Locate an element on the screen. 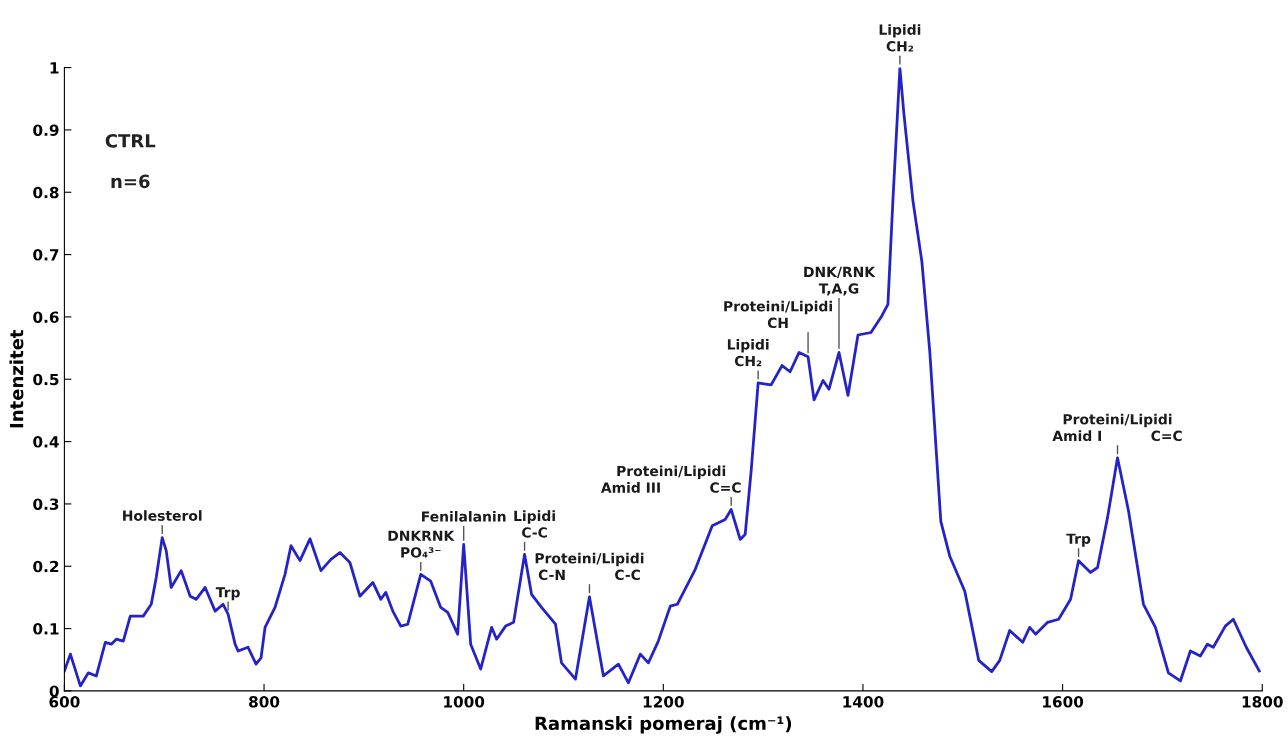 This screenshot has height=751, width=1288. y-tick-label: 0.7 is located at coordinates (46, 255).